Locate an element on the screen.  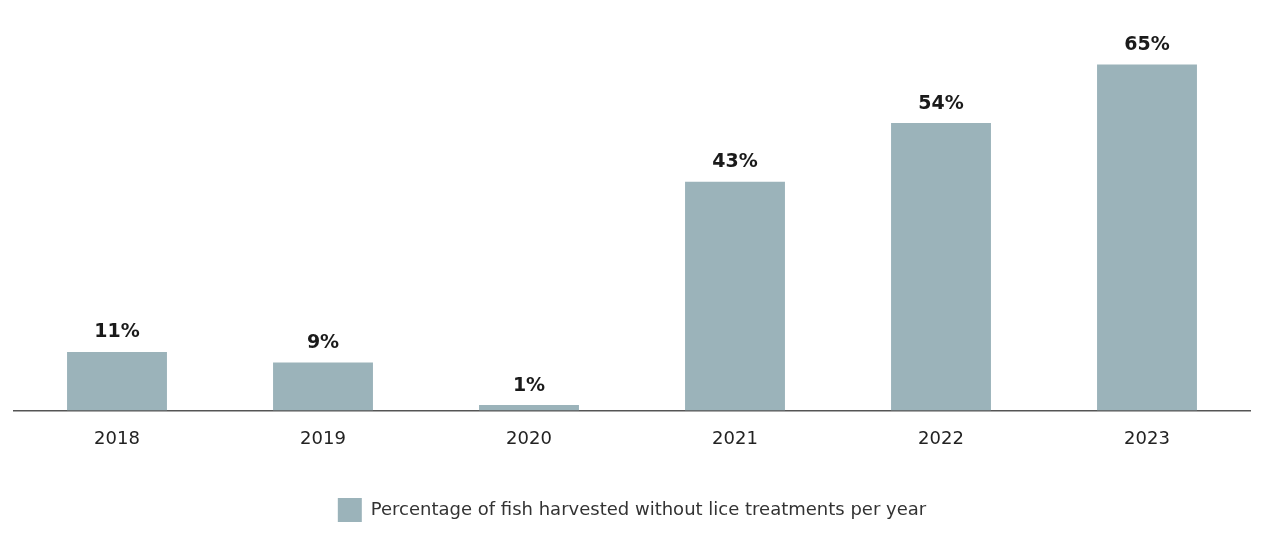
legend-label: Percentage of fish harvested without lice treatments per year is located at coordinates (648, 508).